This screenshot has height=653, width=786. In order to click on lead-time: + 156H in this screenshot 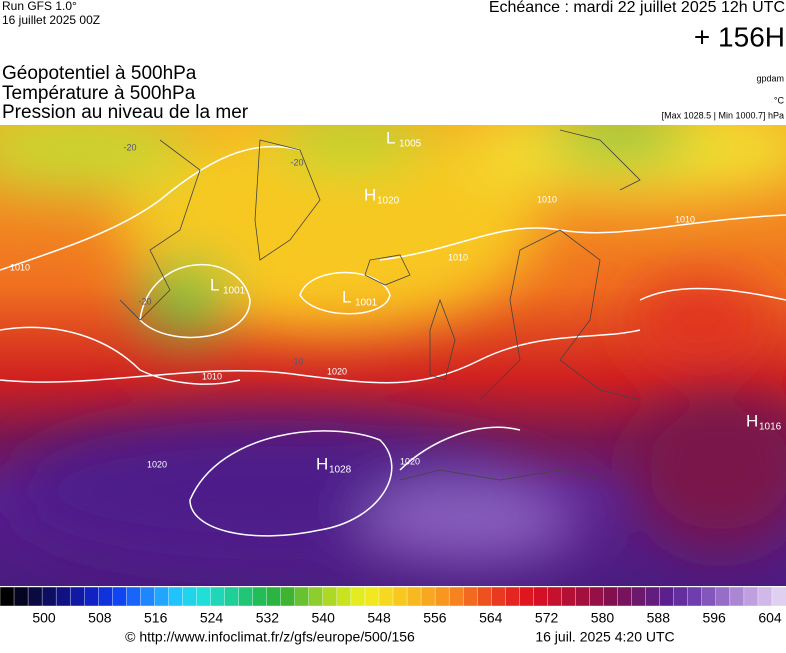, I will do `click(739, 36)`.